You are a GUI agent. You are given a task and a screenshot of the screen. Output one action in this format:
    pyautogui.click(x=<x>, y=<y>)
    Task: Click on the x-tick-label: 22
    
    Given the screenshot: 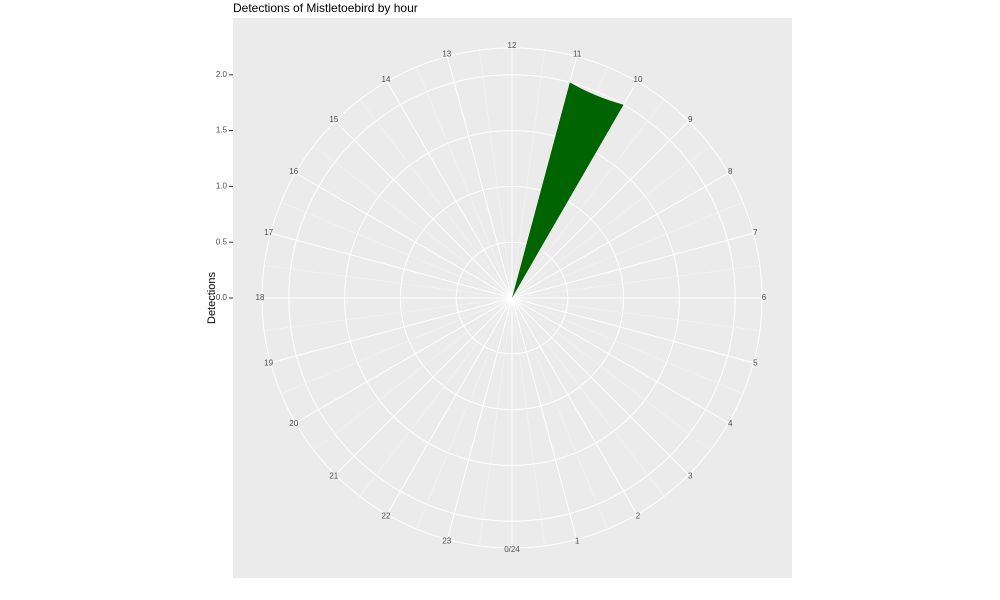 What is the action you would take?
    pyautogui.click(x=386, y=515)
    